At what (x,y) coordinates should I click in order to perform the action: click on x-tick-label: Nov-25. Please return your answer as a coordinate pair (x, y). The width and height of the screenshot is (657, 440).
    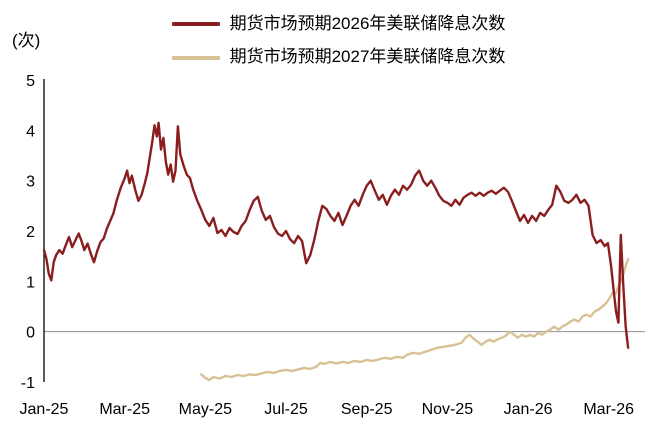
    Looking at the image, I should click on (448, 409).